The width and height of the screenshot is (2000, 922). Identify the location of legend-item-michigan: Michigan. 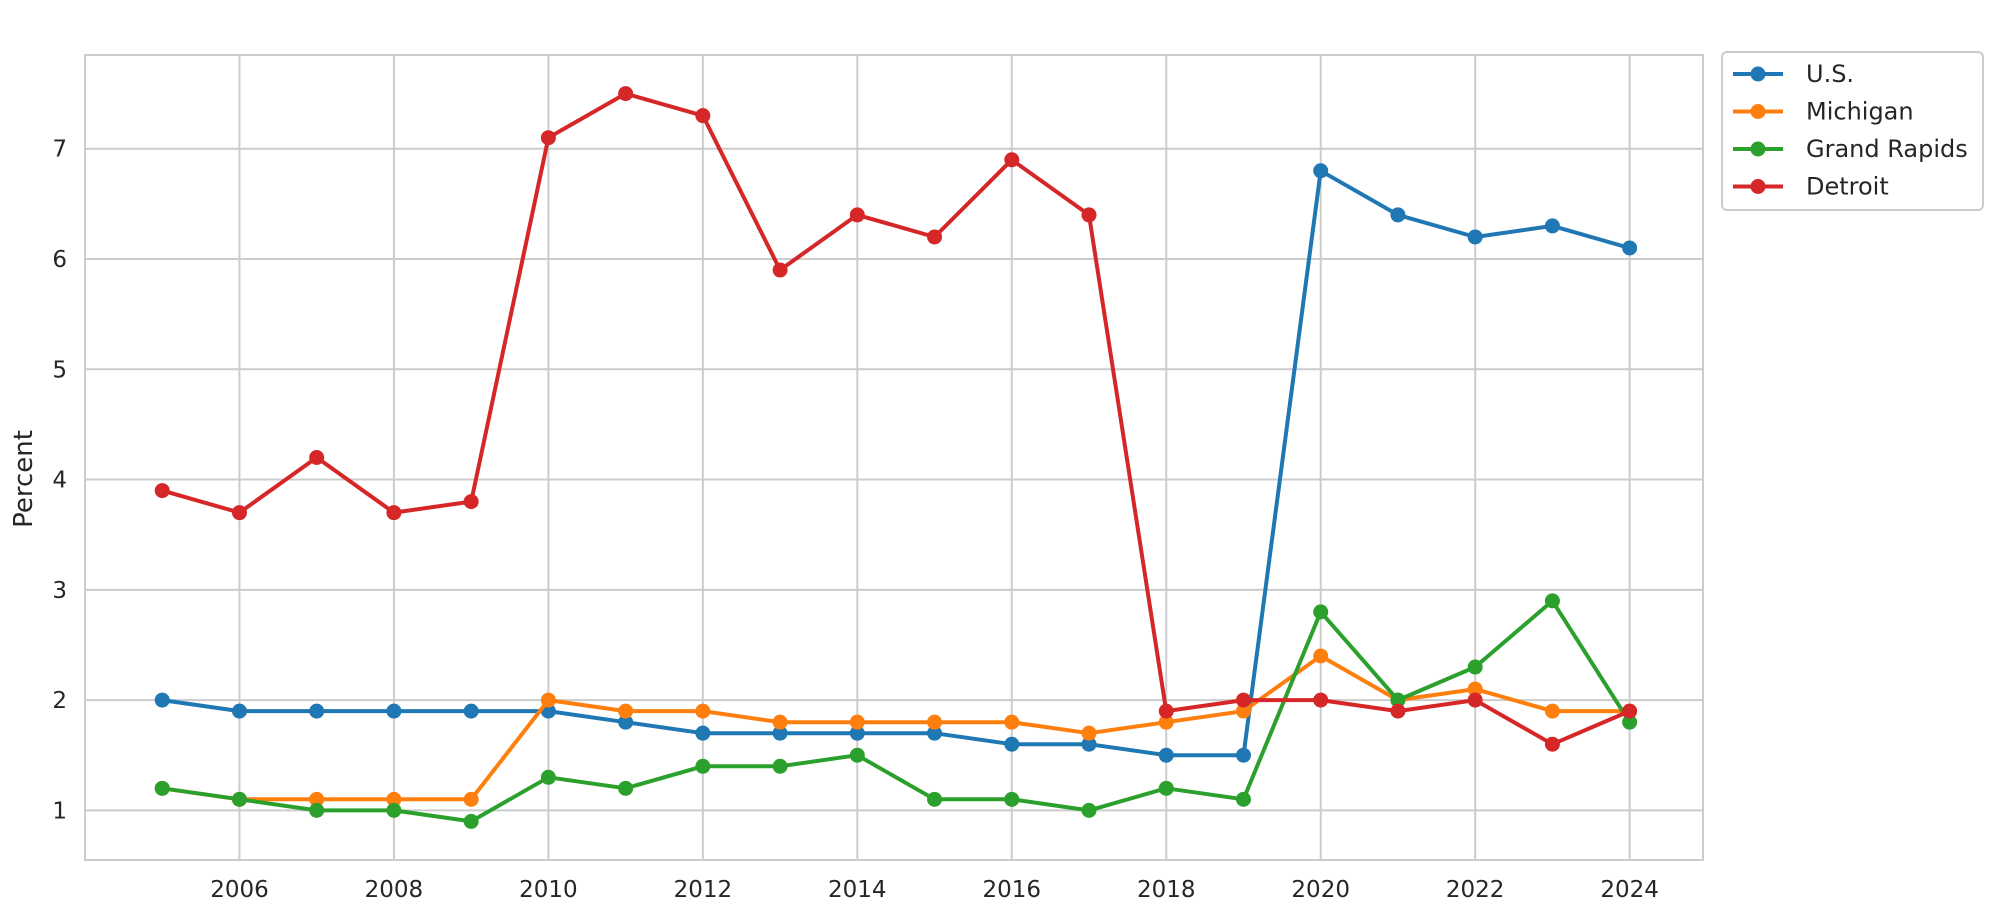
(1823, 112).